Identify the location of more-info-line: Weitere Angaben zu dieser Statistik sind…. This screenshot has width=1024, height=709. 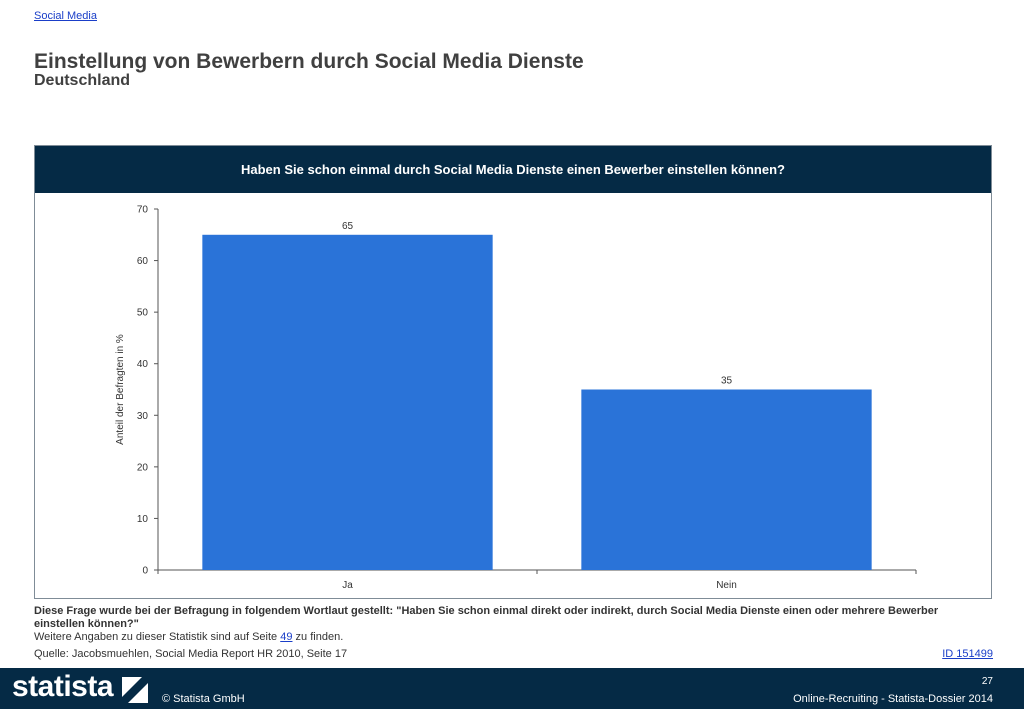
(188, 637).